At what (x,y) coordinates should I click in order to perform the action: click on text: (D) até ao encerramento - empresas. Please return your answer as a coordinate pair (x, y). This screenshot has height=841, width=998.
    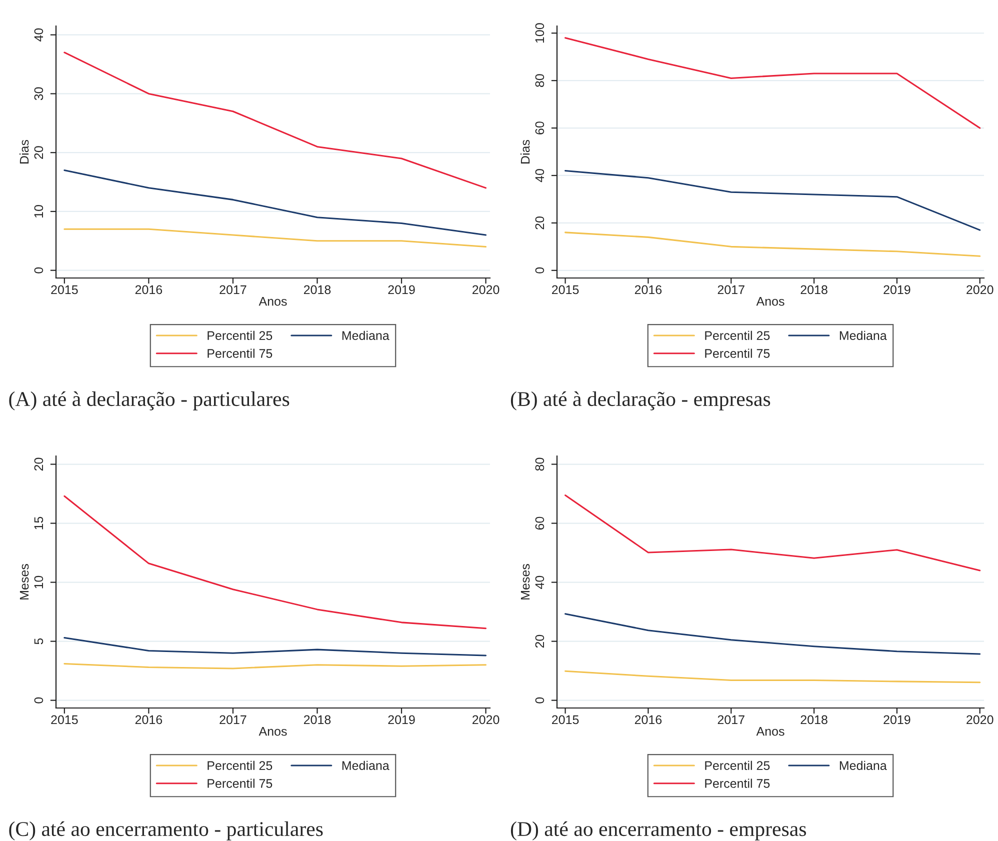
    Looking at the image, I should click on (658, 830).